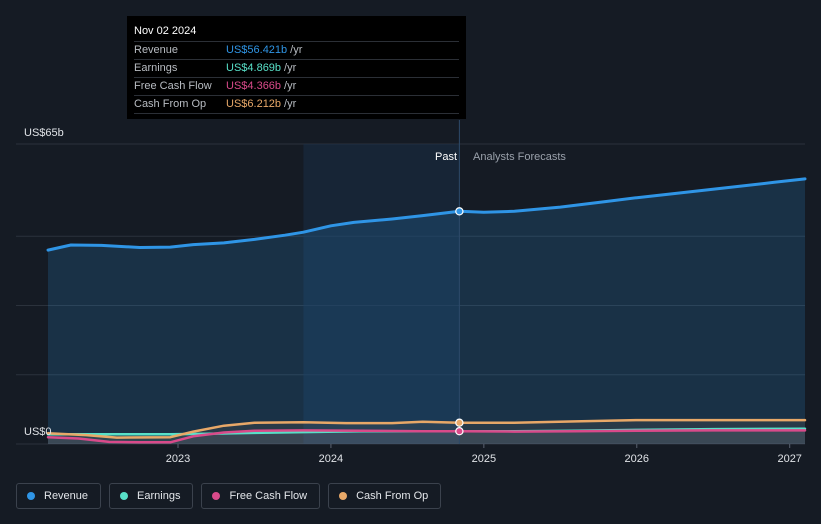 This screenshot has height=524, width=821. I want to click on legend-item-revenue: Revenue, so click(59, 496).